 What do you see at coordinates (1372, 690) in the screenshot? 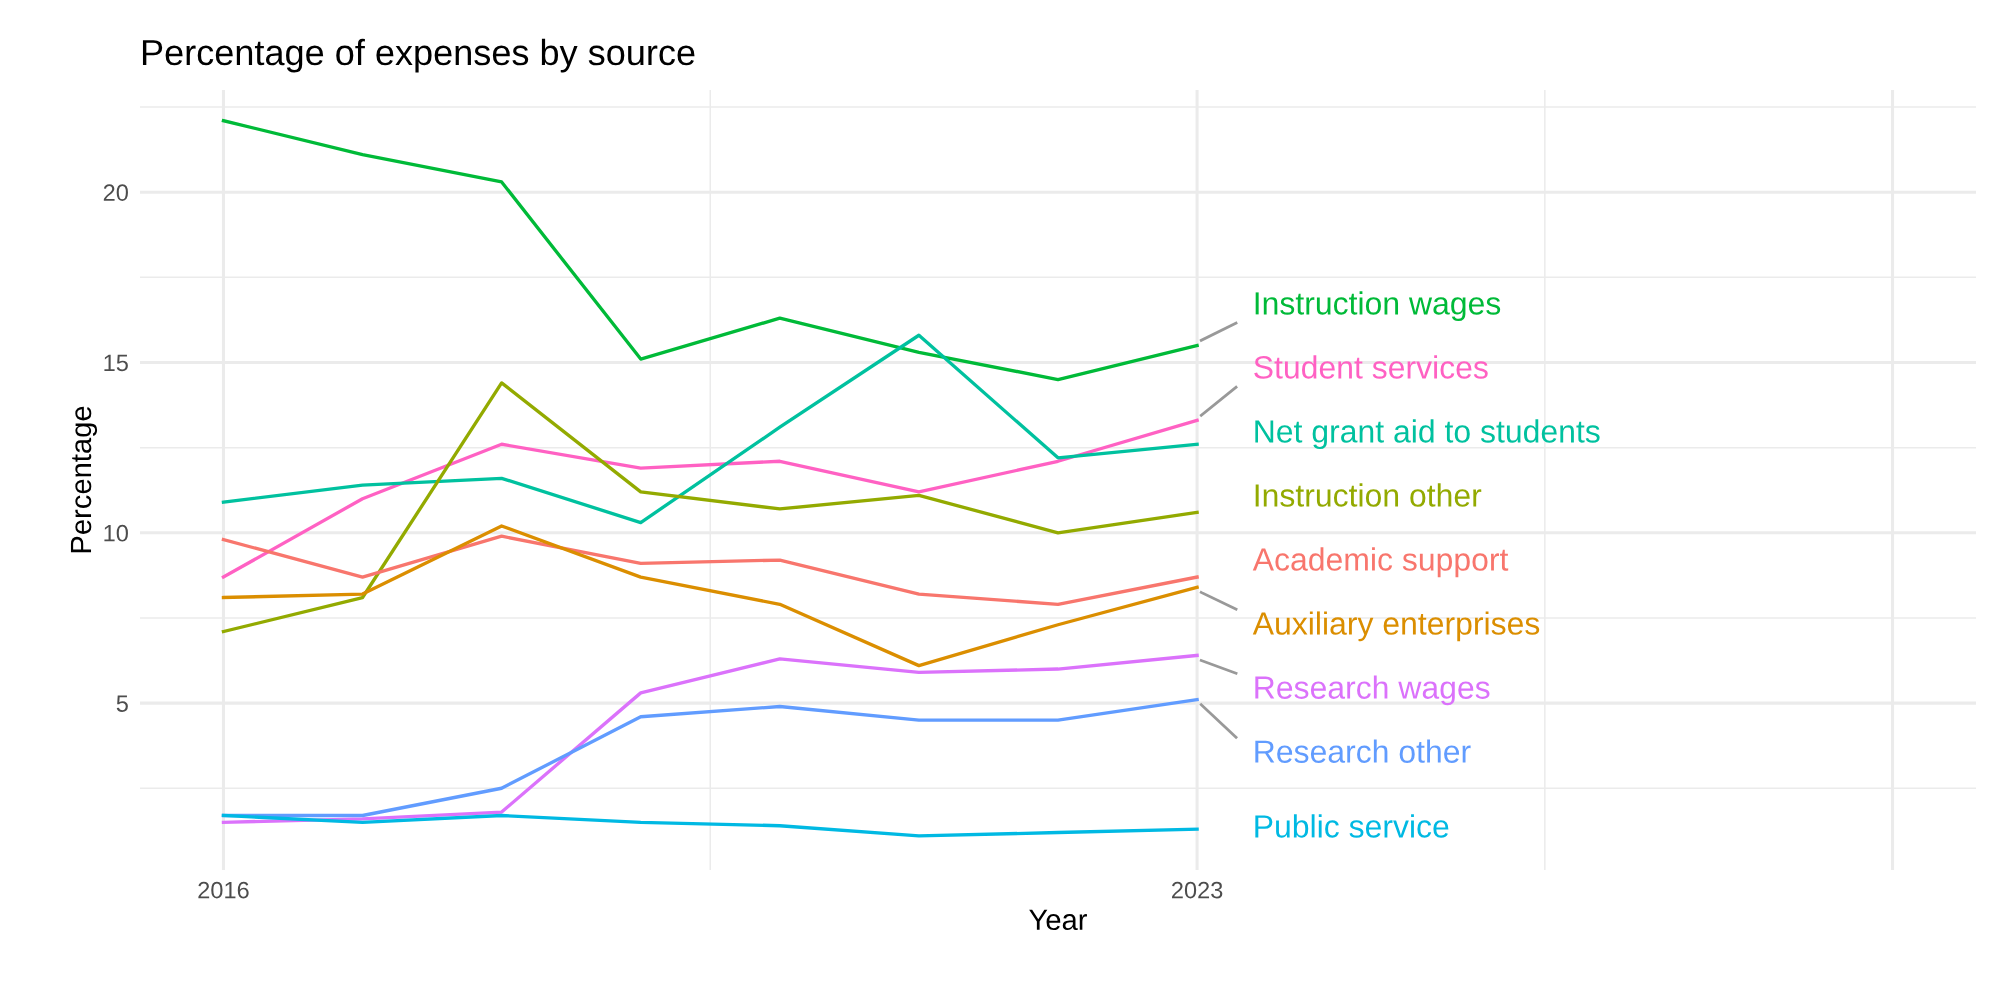
I see `series-label: Research wages` at bounding box center [1372, 690].